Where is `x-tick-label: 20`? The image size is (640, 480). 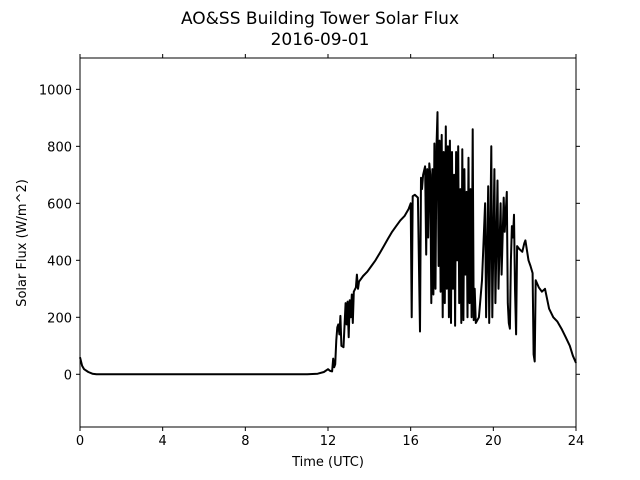 x-tick-label: 20 is located at coordinates (493, 441).